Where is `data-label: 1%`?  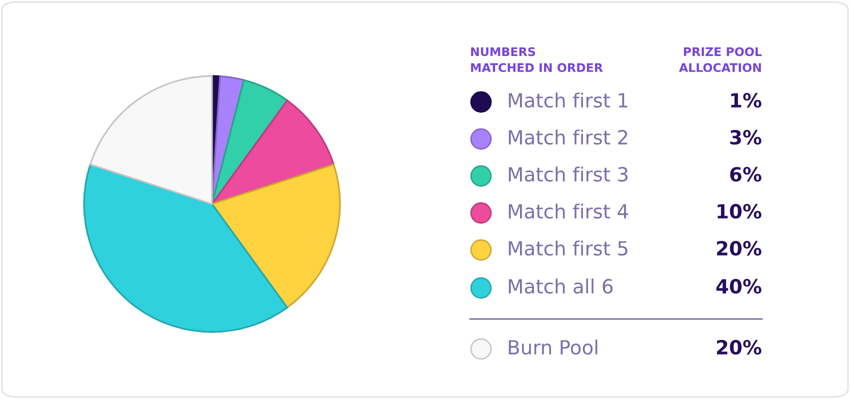
data-label: 1% is located at coordinates (746, 100).